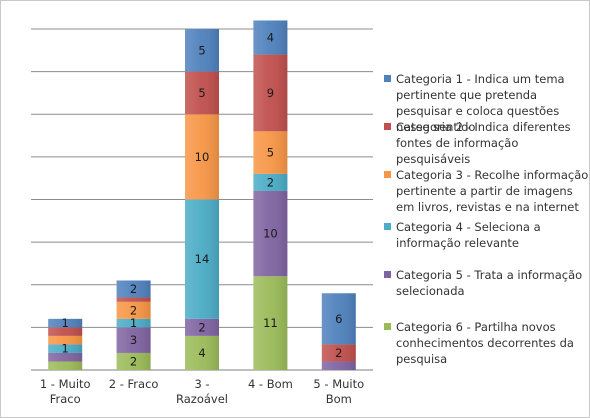 This screenshot has height=418, width=590. What do you see at coordinates (134, 384) in the screenshot?
I see `category-label: 2 - Fraco` at bounding box center [134, 384].